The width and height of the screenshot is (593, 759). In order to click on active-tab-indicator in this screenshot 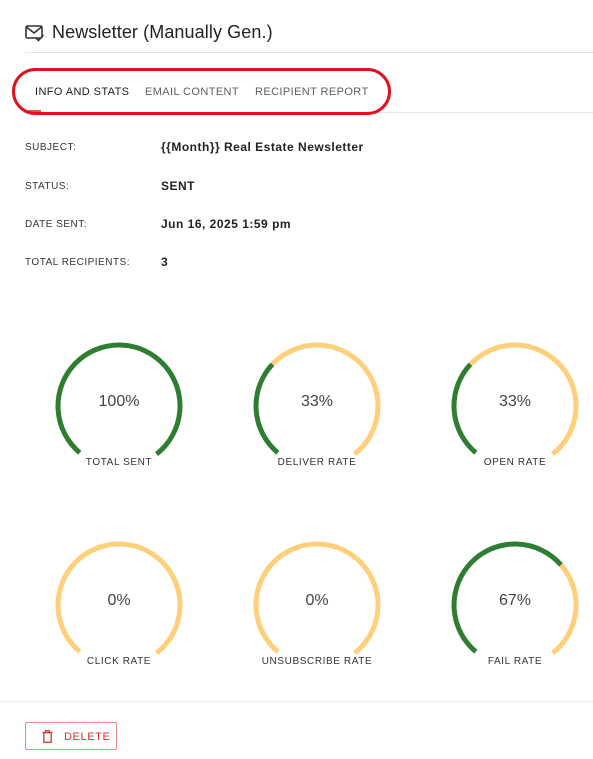, I will do `click(33, 111)`.